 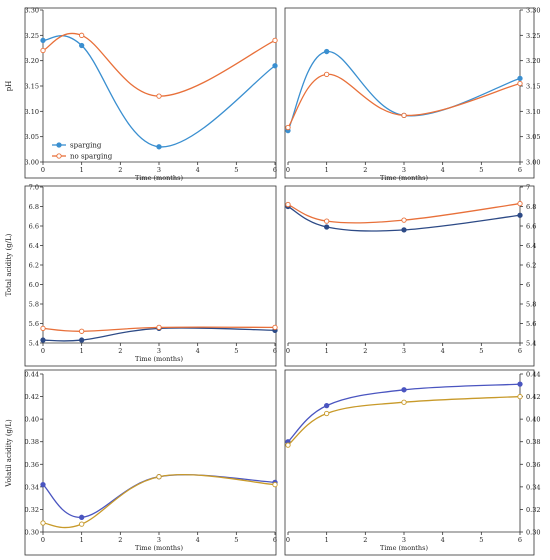 What do you see at coordinates (34, 324) in the screenshot?
I see `y-tick-label: 5.6` at bounding box center [34, 324].